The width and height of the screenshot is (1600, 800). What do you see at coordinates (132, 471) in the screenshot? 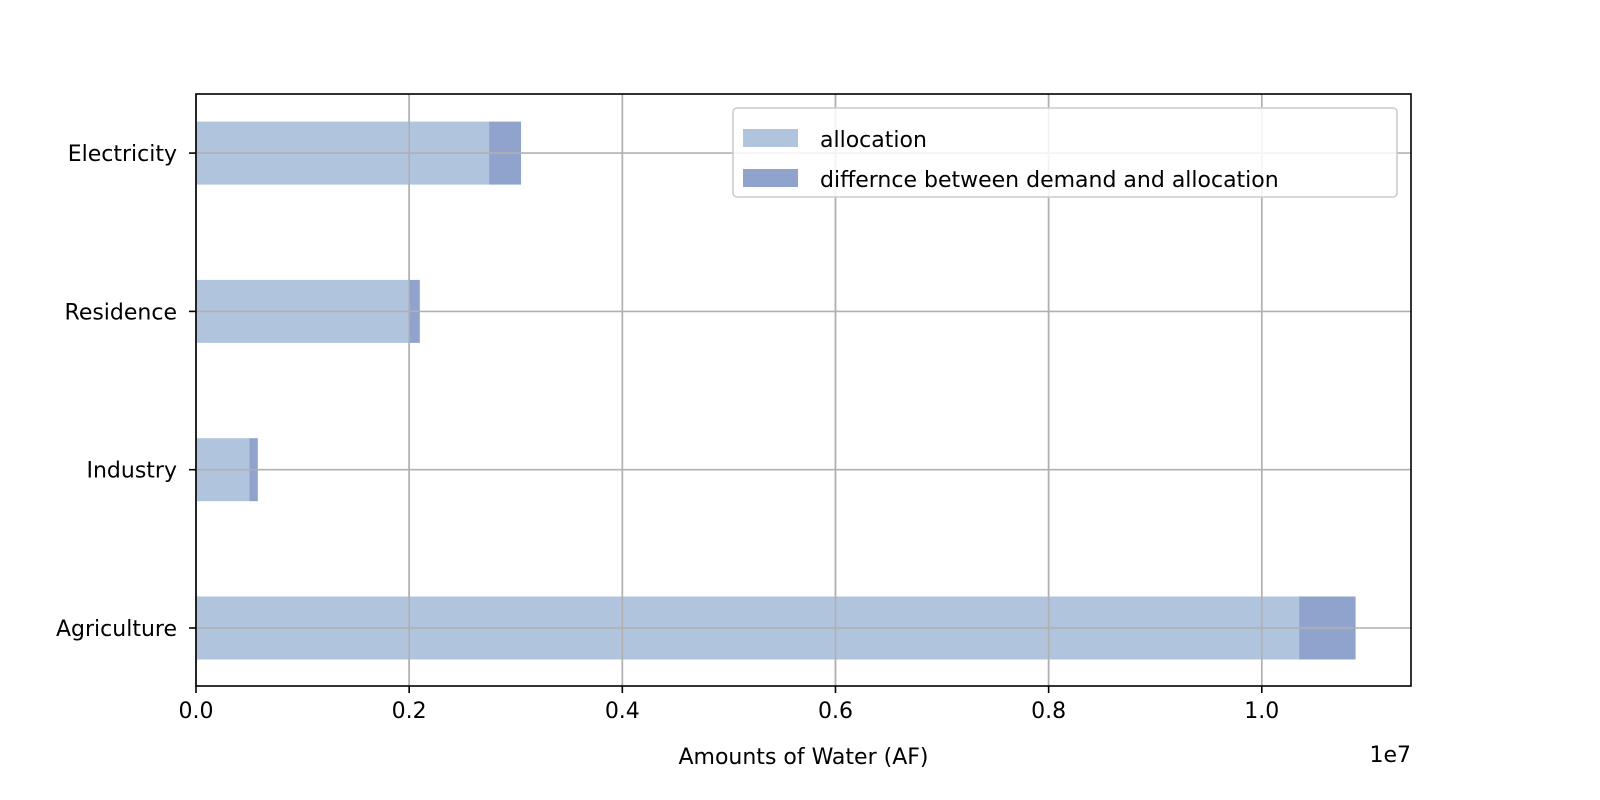
I see `y-tick-label-industry: Industry` at bounding box center [132, 471].